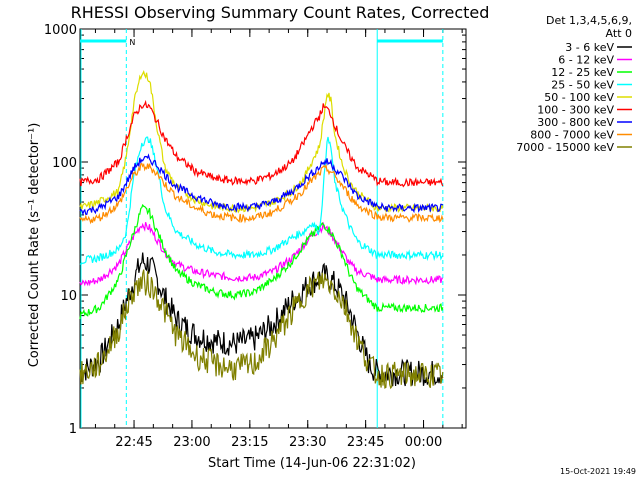 This screenshot has width=640, height=480. What do you see at coordinates (582, 72) in the screenshot?
I see `legend-entry-label: 12 - 25 keV` at bounding box center [582, 72].